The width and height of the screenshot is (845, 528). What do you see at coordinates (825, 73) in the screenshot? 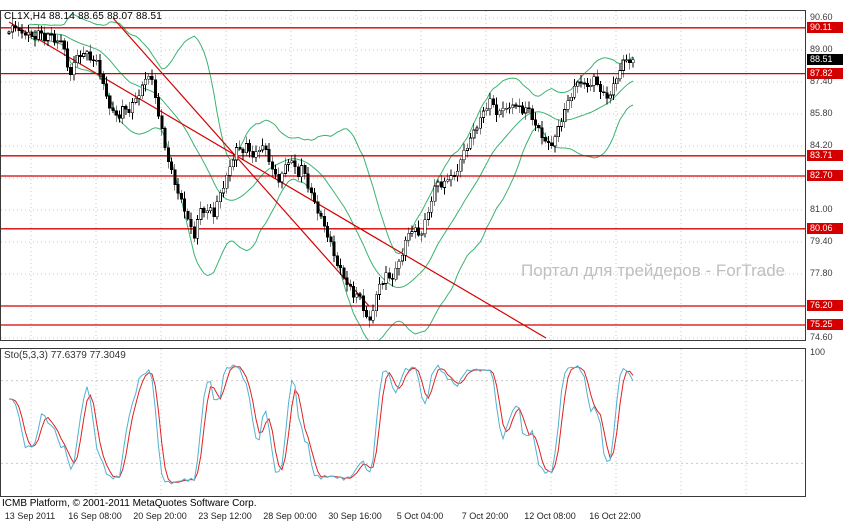
I see `price-badge: 87.82` at bounding box center [825, 73].